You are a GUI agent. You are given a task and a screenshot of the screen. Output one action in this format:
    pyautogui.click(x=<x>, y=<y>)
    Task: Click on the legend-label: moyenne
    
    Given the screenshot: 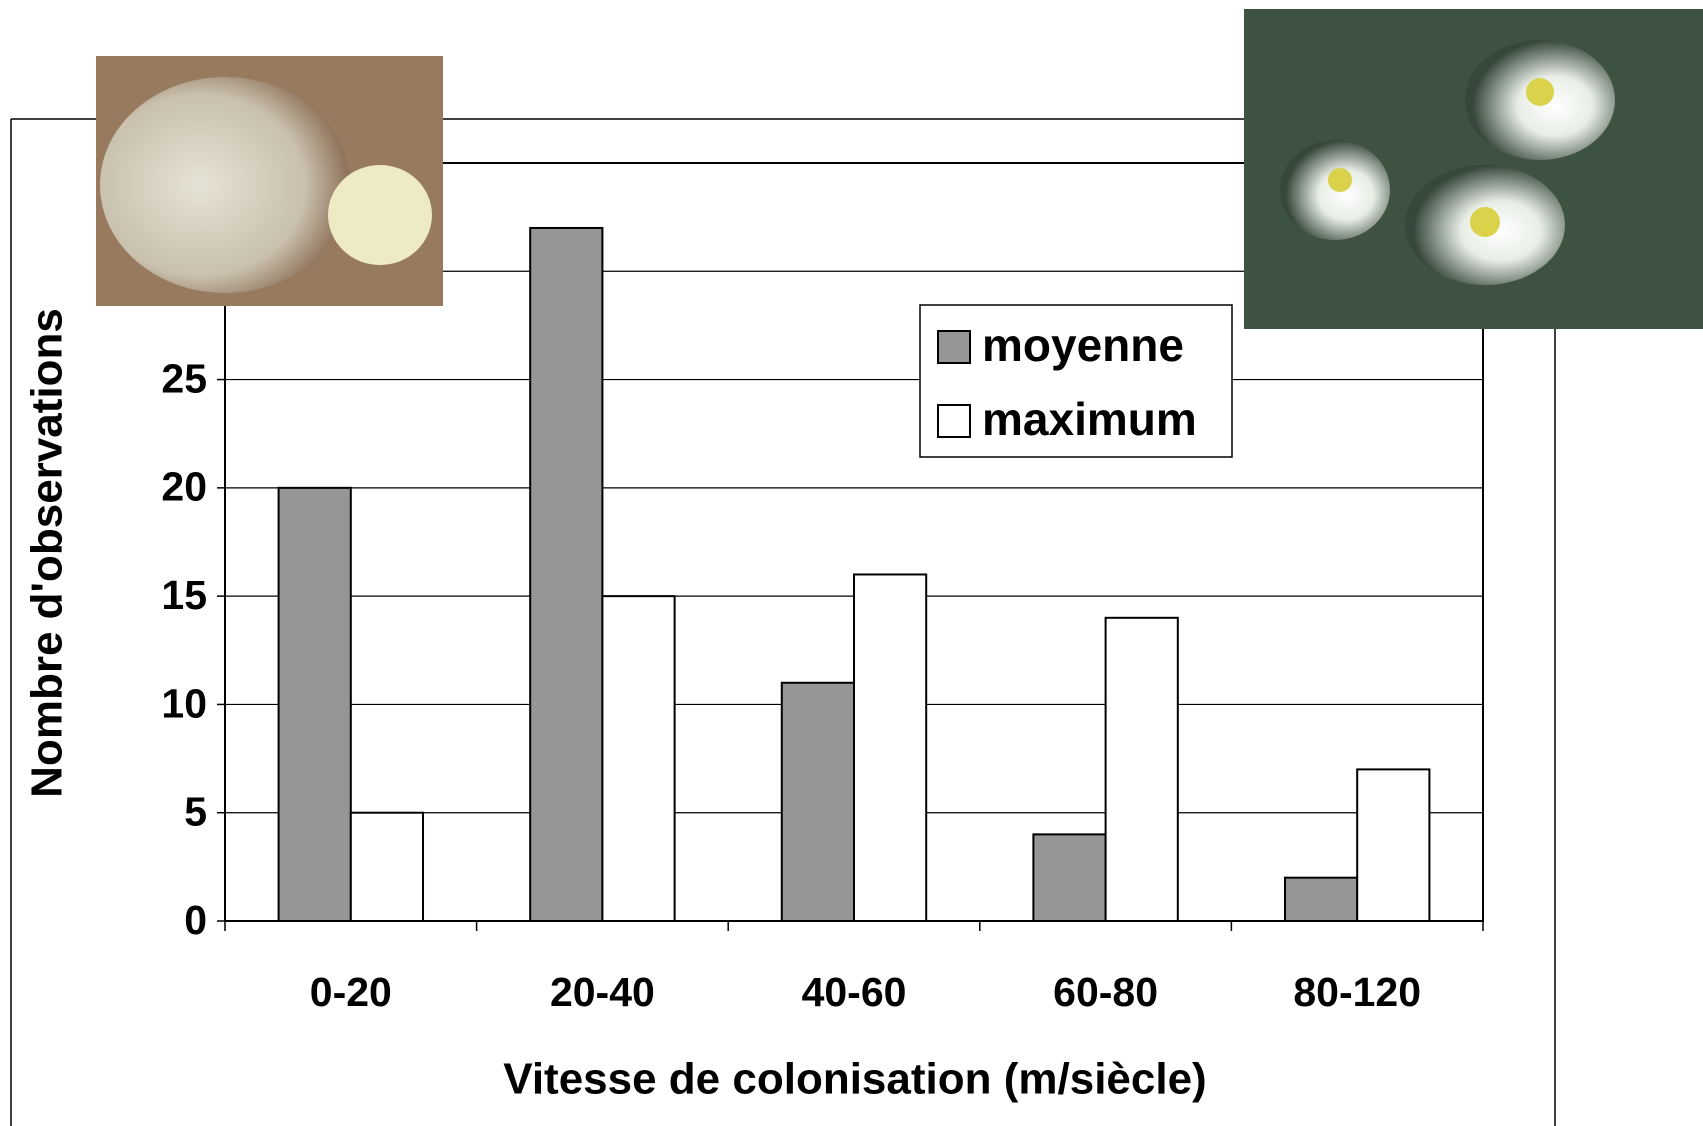 What is the action you would take?
    pyautogui.click(x=1083, y=345)
    